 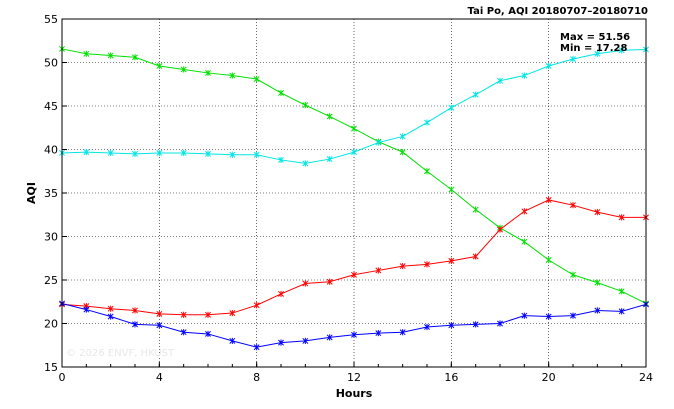 What do you see at coordinates (31, 193) in the screenshot?
I see `y-axis-label: AQI` at bounding box center [31, 193].